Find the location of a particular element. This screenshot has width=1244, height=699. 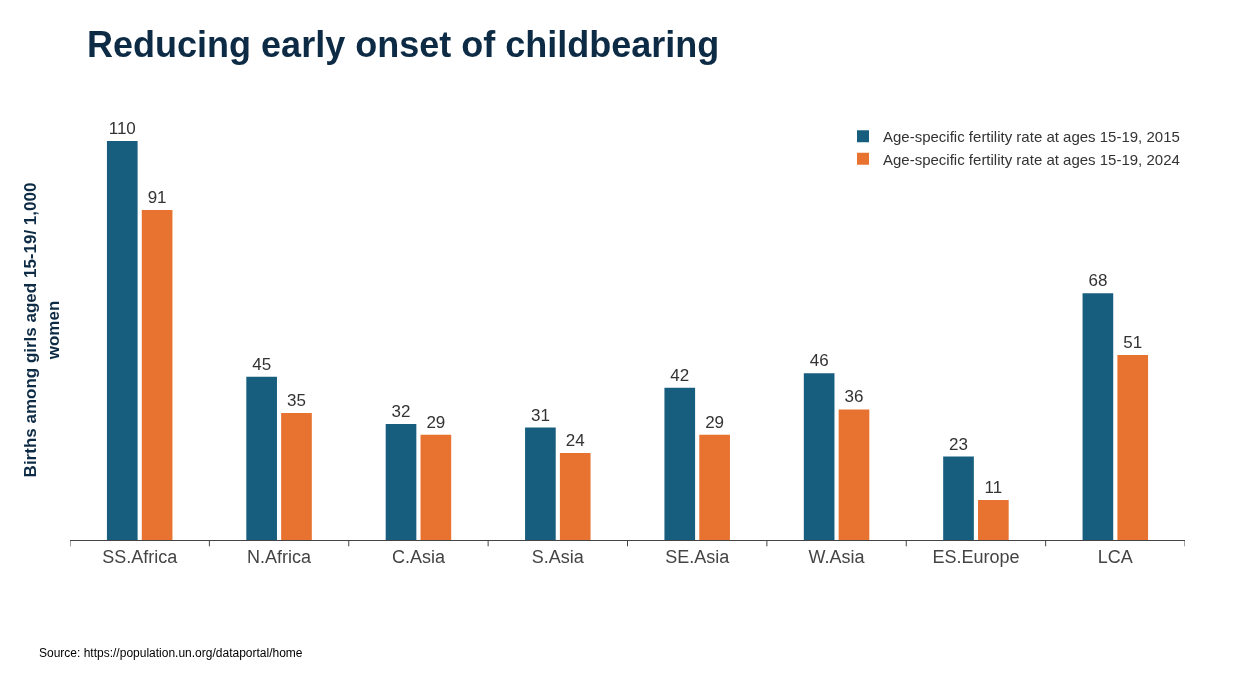

chart-title: Reducing early onset of childbearing is located at coordinates (403, 44).